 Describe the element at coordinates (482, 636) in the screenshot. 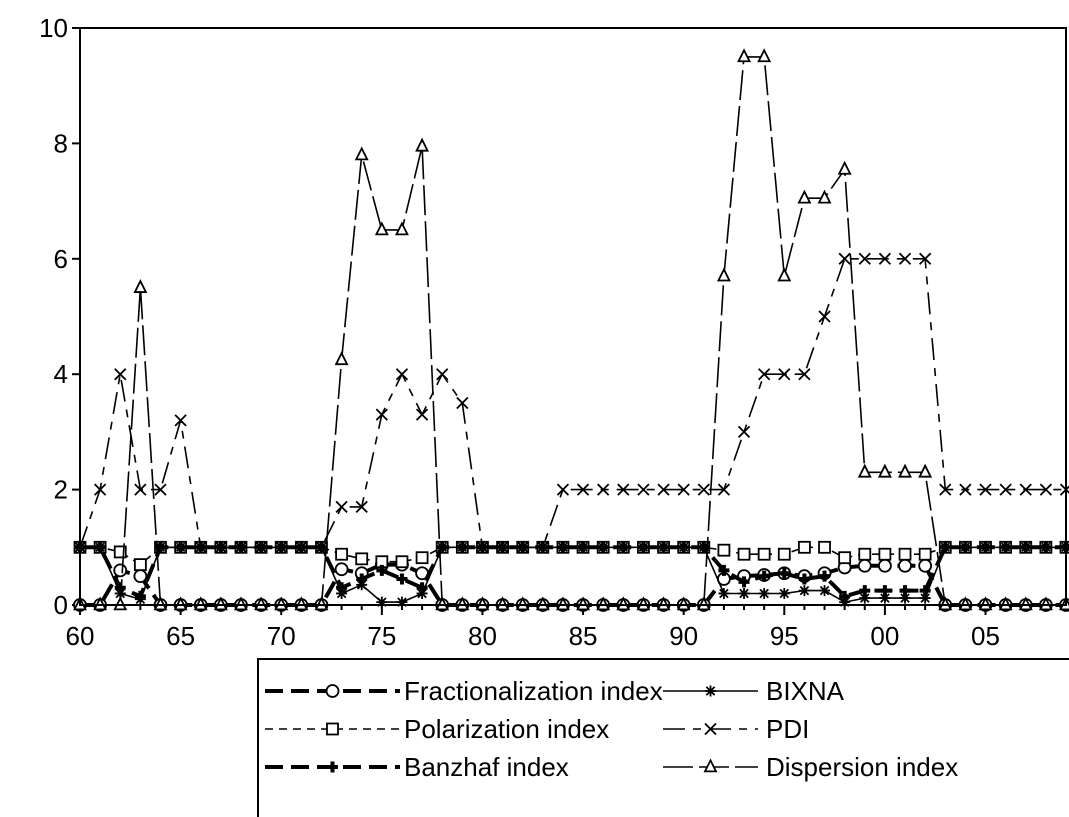

I see `x-tick-label: 80` at that location.